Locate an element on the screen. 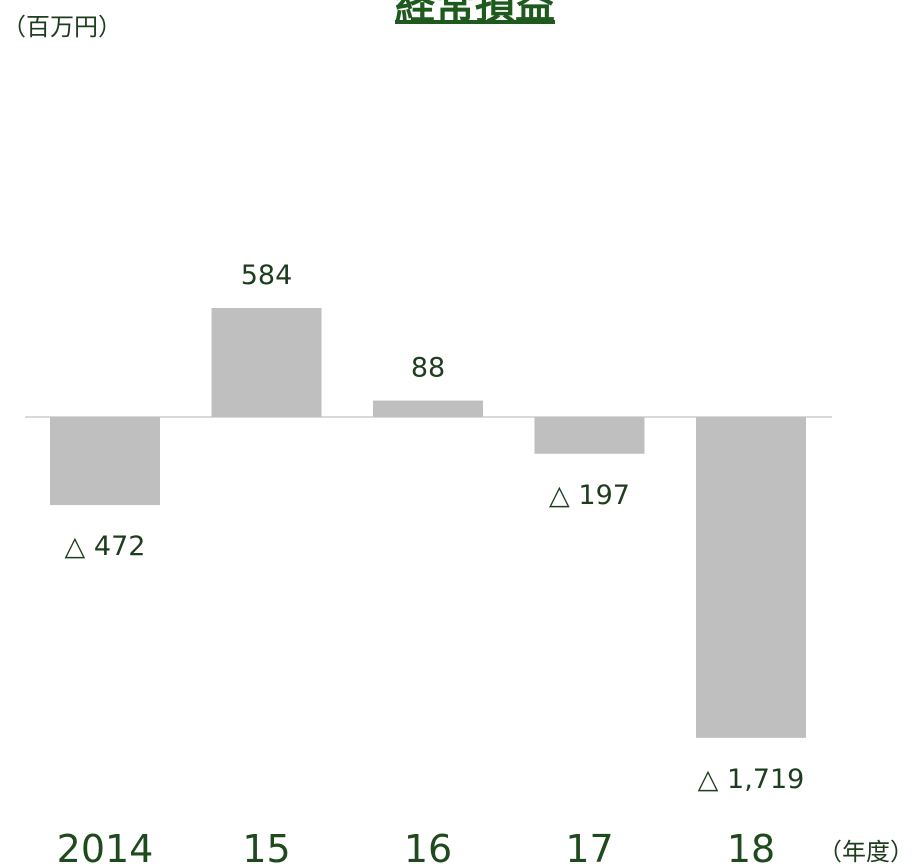 Image resolution: width=912 pixels, height=866 pixels. value-label: 88 is located at coordinates (428, 368).